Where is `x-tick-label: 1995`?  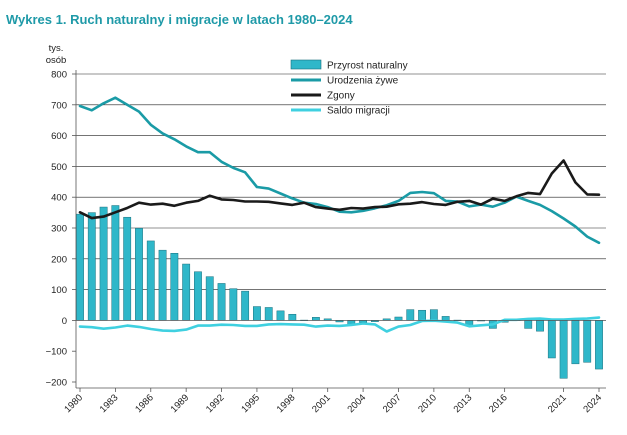
x-tick-label: 1995 is located at coordinates (250, 403).